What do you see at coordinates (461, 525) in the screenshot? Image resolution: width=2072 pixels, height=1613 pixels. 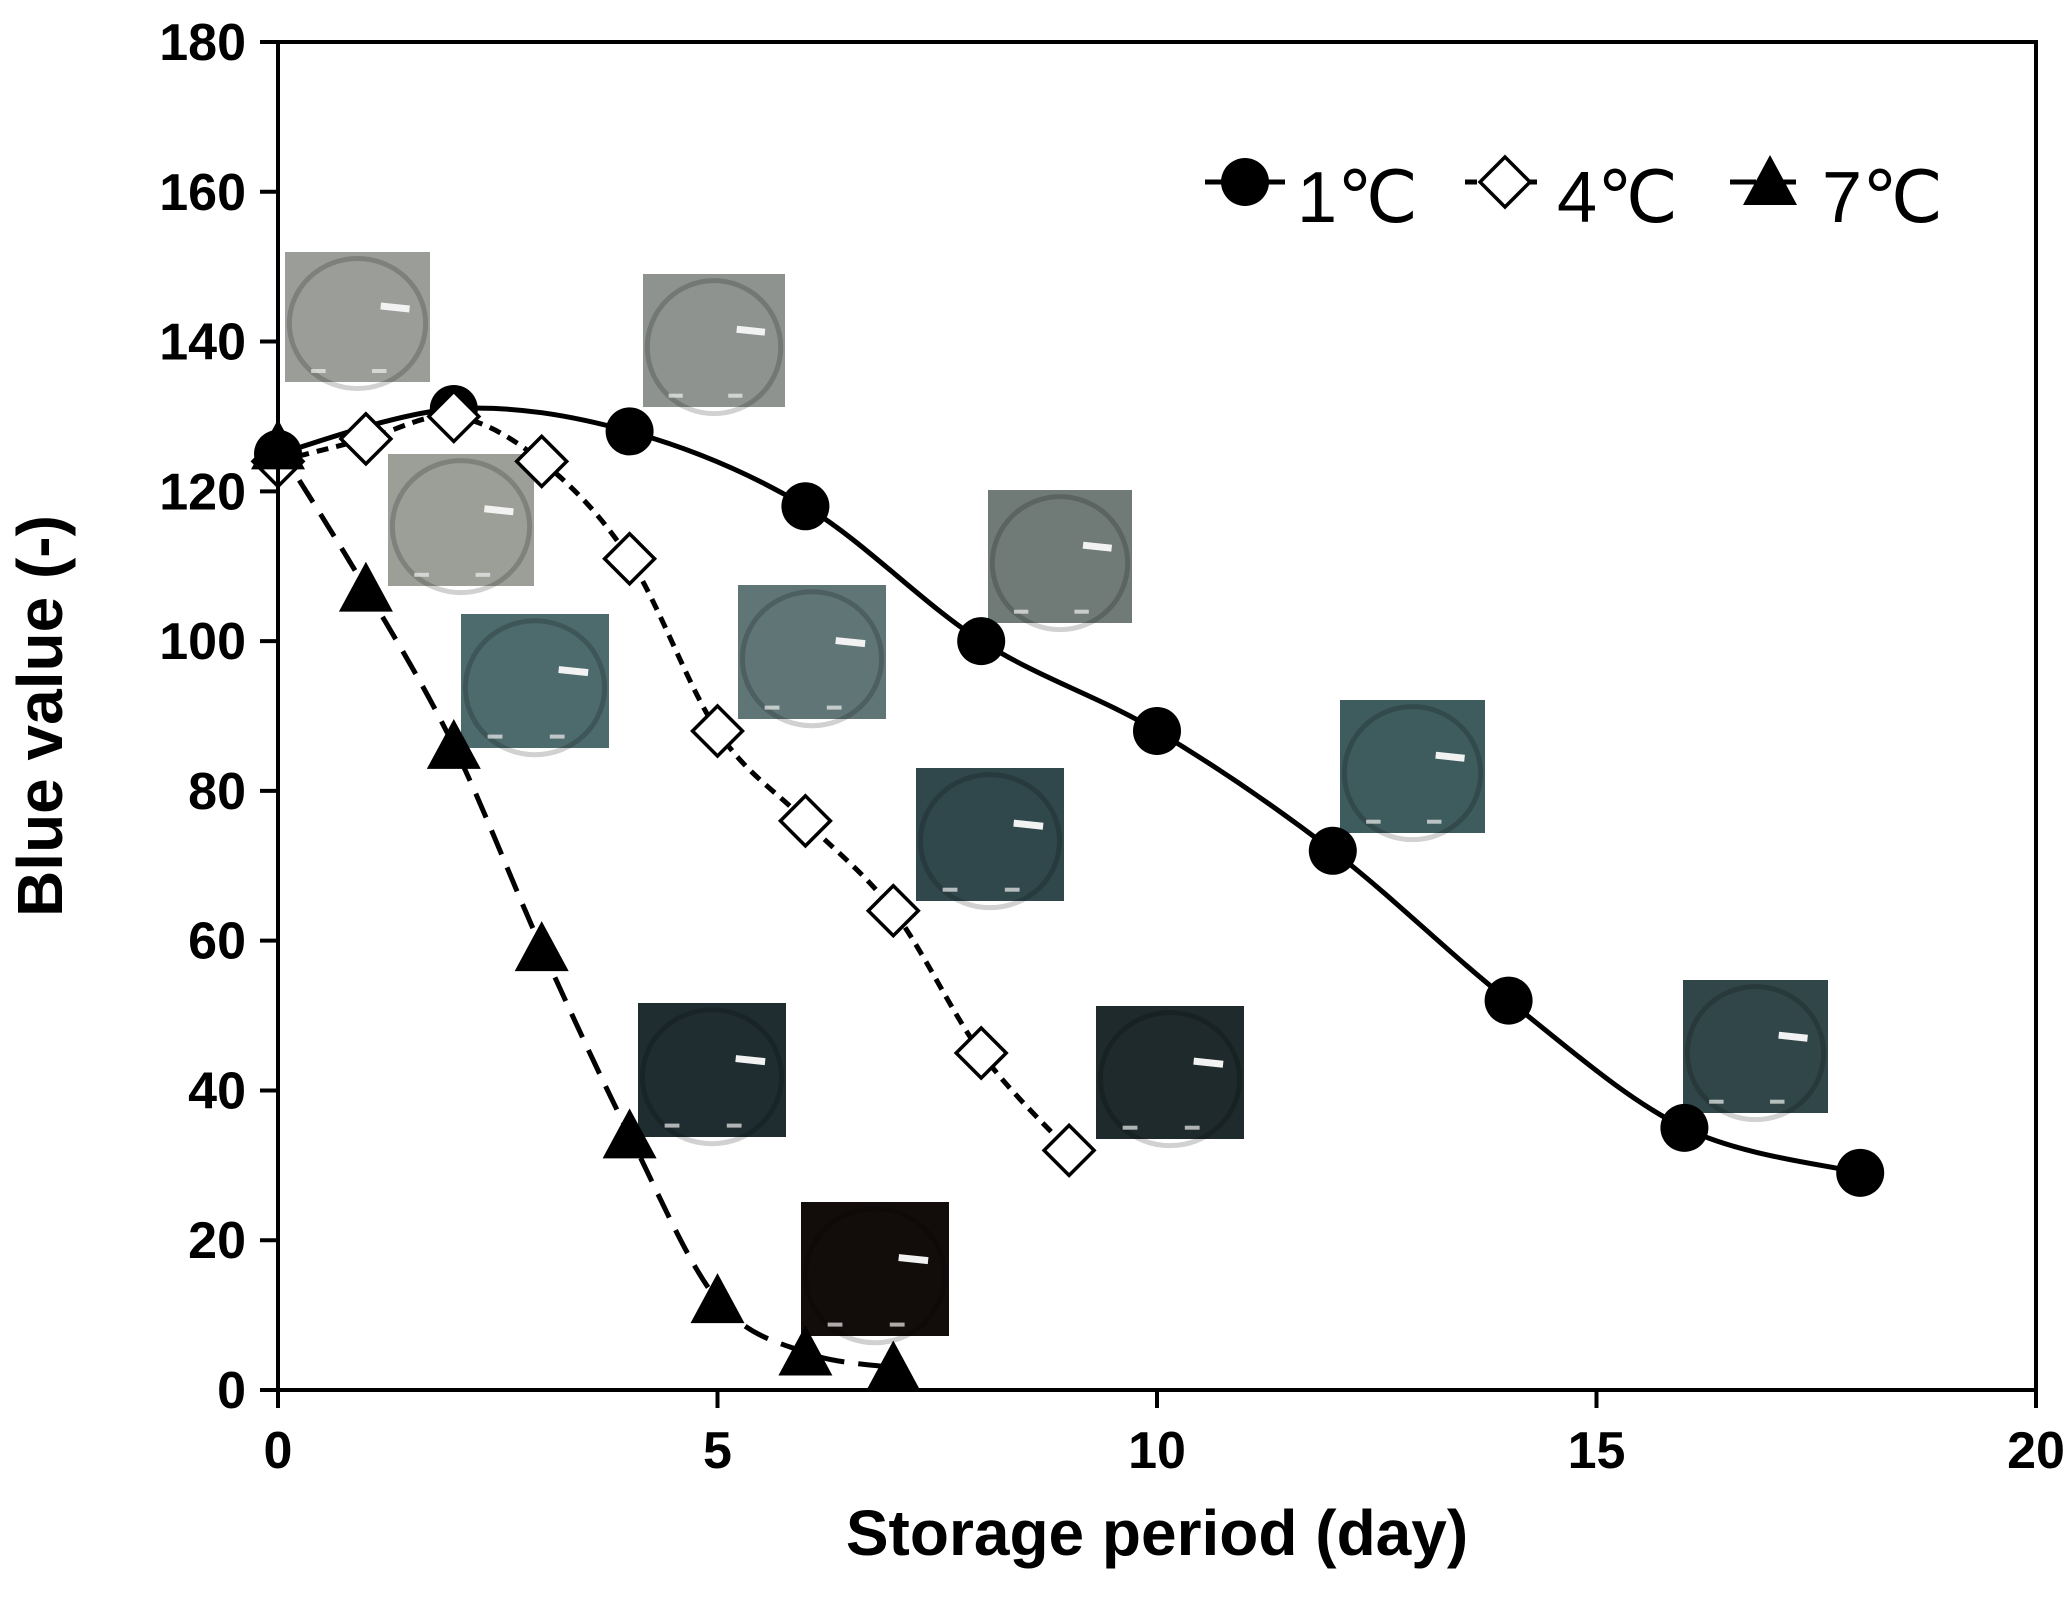 I see `photo-4c-day2` at bounding box center [461, 525].